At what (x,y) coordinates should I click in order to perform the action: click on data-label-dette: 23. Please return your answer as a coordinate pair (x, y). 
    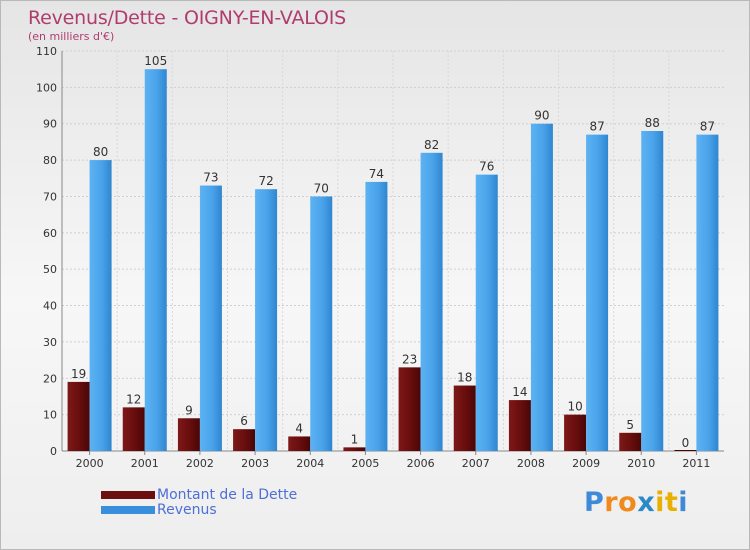
    Looking at the image, I should click on (409, 359).